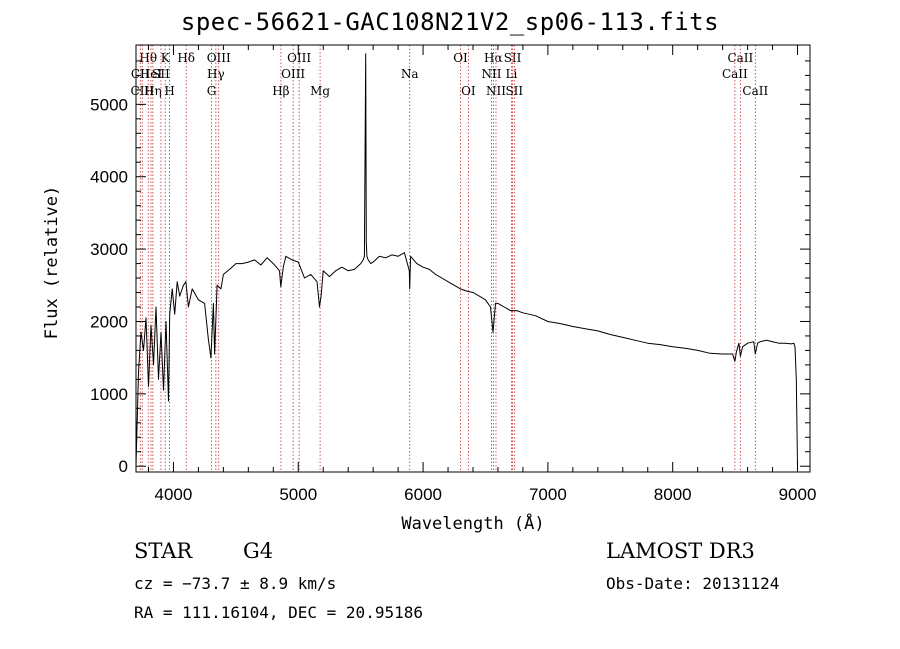 Image resolution: width=900 pixels, height=649 pixels. I want to click on line-label-10: Hγ, so click(216, 74).